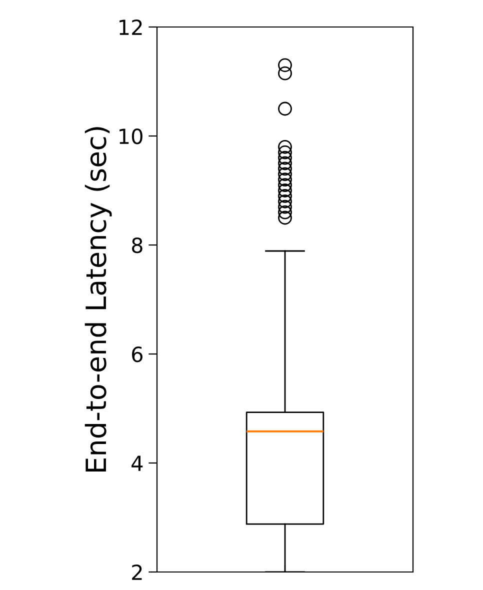 The height and width of the screenshot is (590, 483). Describe the element at coordinates (131, 27) in the screenshot. I see `y-tick-label: 12` at that location.